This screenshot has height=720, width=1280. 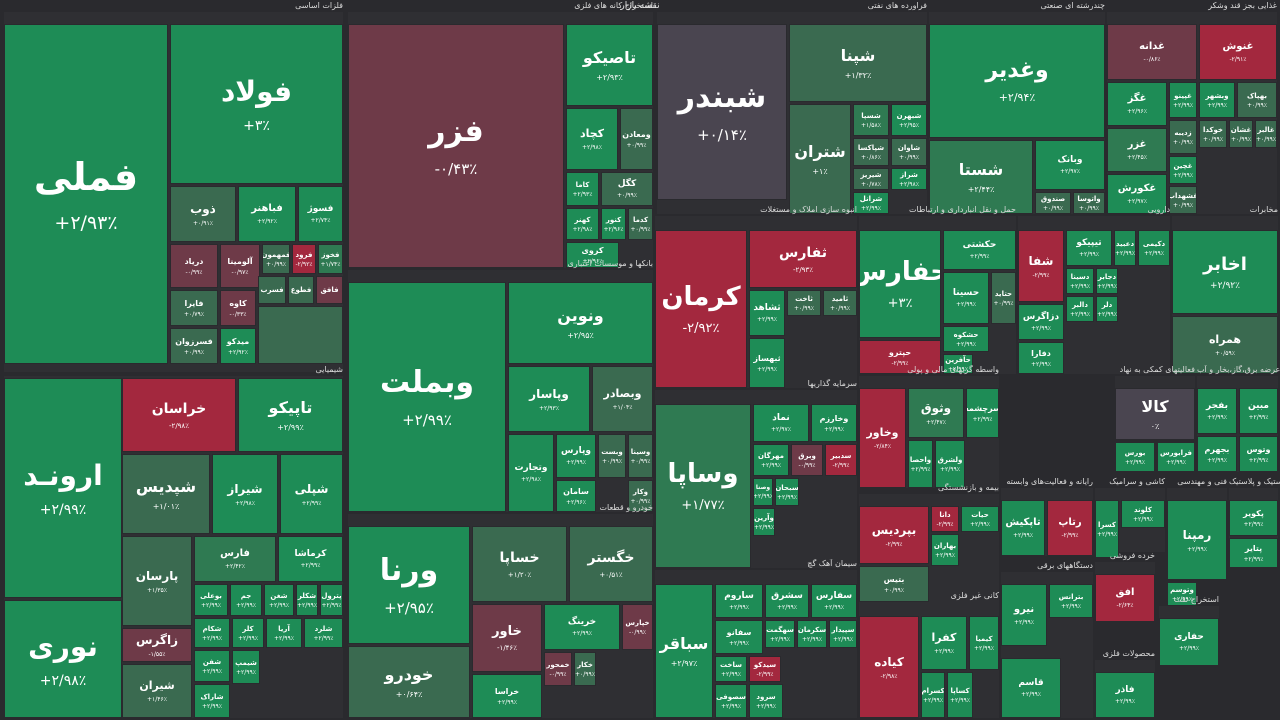 What do you see at coordinates (1183, 170) in the screenshot?
I see `tile-4-8: غچین +۲/۹۹٪` at bounding box center [1183, 170].